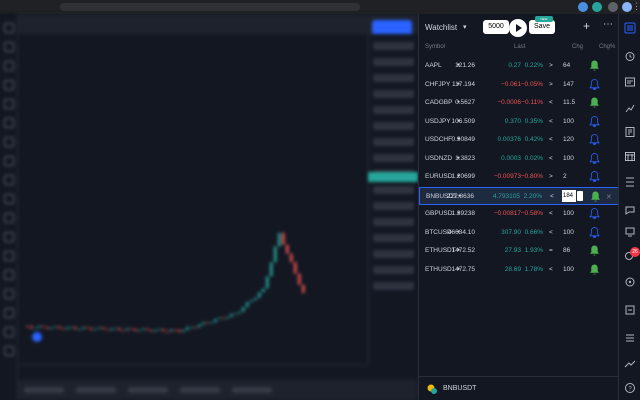 This screenshot has height=400, width=640. Describe the element at coordinates (630, 132) in the screenshot. I see `news-icon` at that location.